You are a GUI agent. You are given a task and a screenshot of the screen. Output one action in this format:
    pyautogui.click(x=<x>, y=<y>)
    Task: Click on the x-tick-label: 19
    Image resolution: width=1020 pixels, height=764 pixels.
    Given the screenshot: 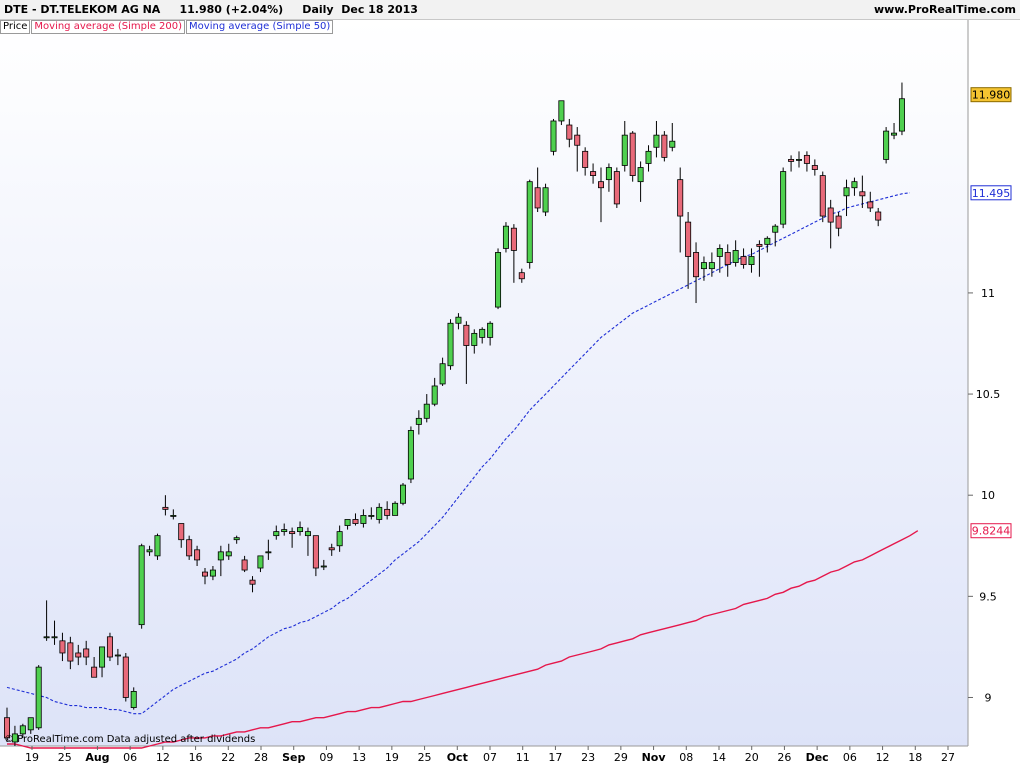 What is the action you would take?
    pyautogui.click(x=392, y=757)
    